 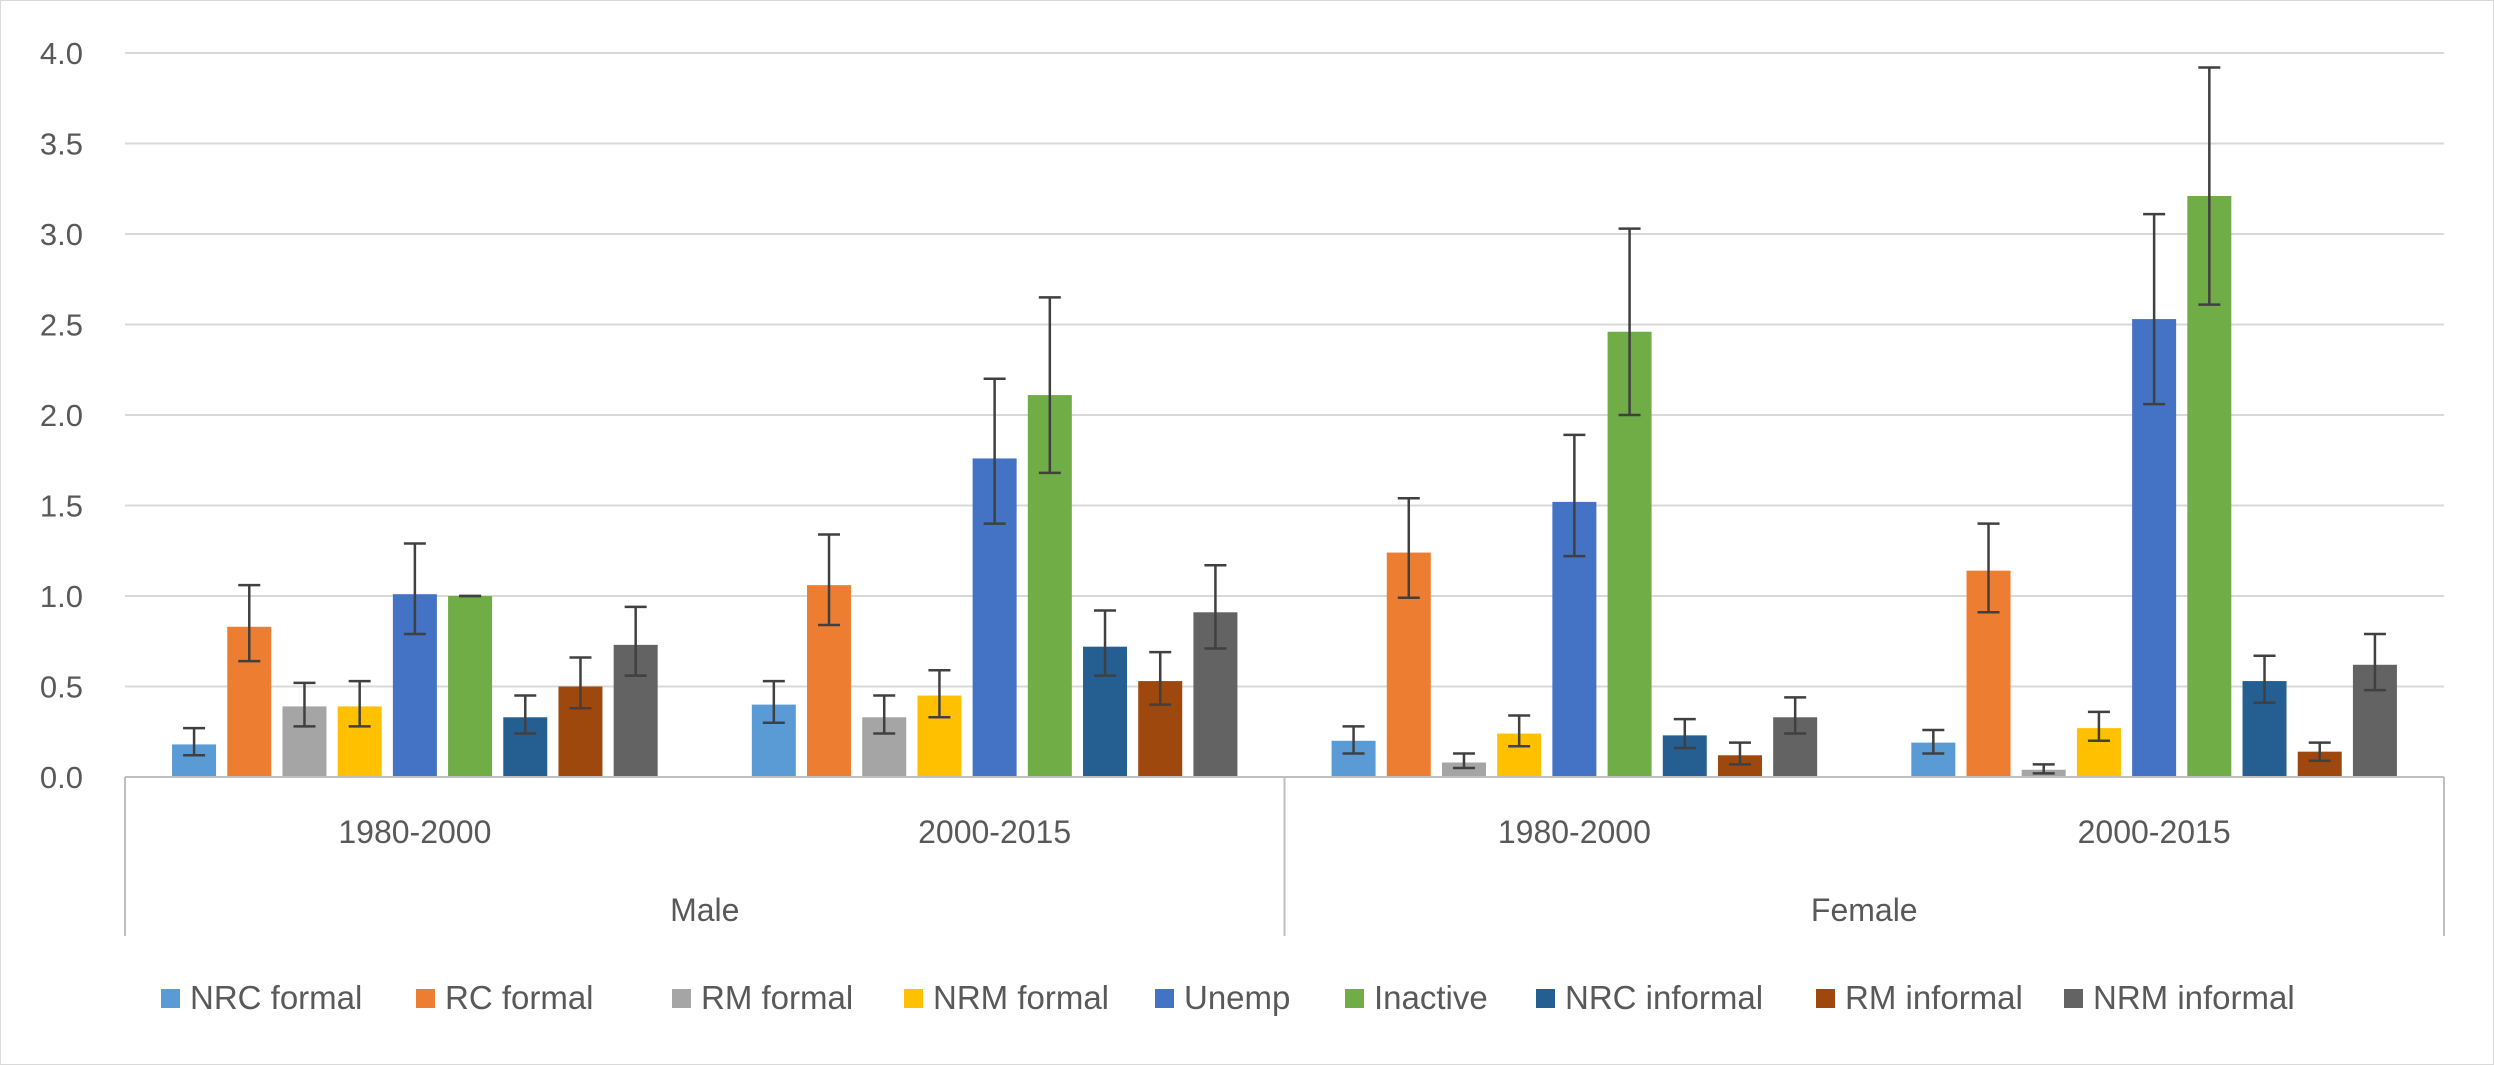 I want to click on y-axis-ticks: 0.0 0.5 1.0 1.5 2.0 2.5 3.0 3.5 4.0, so click(x=61, y=415).